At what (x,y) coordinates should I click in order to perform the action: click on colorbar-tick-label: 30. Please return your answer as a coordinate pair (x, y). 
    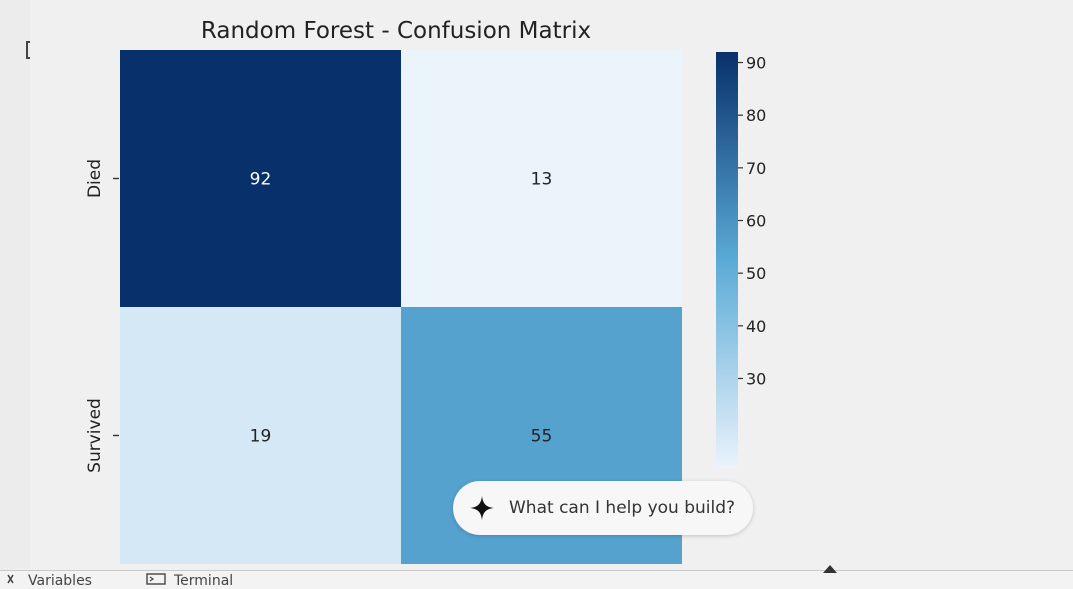
    Looking at the image, I should click on (756, 378).